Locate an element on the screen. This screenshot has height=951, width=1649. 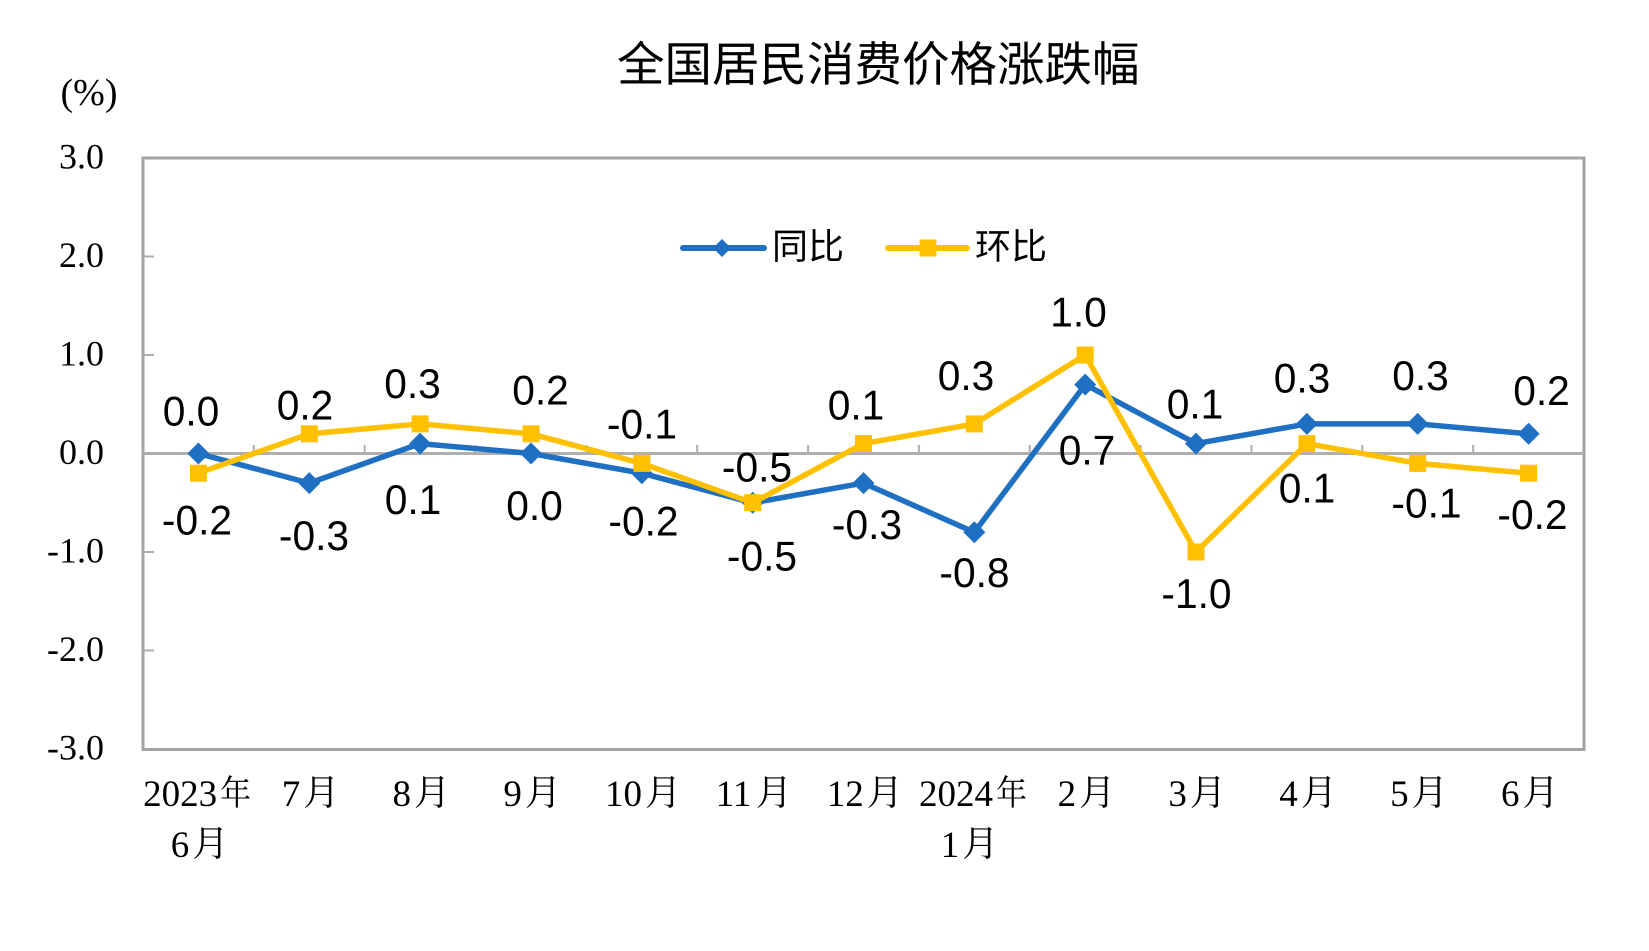
svg-text: -2.0 is located at coordinates (75, 649).